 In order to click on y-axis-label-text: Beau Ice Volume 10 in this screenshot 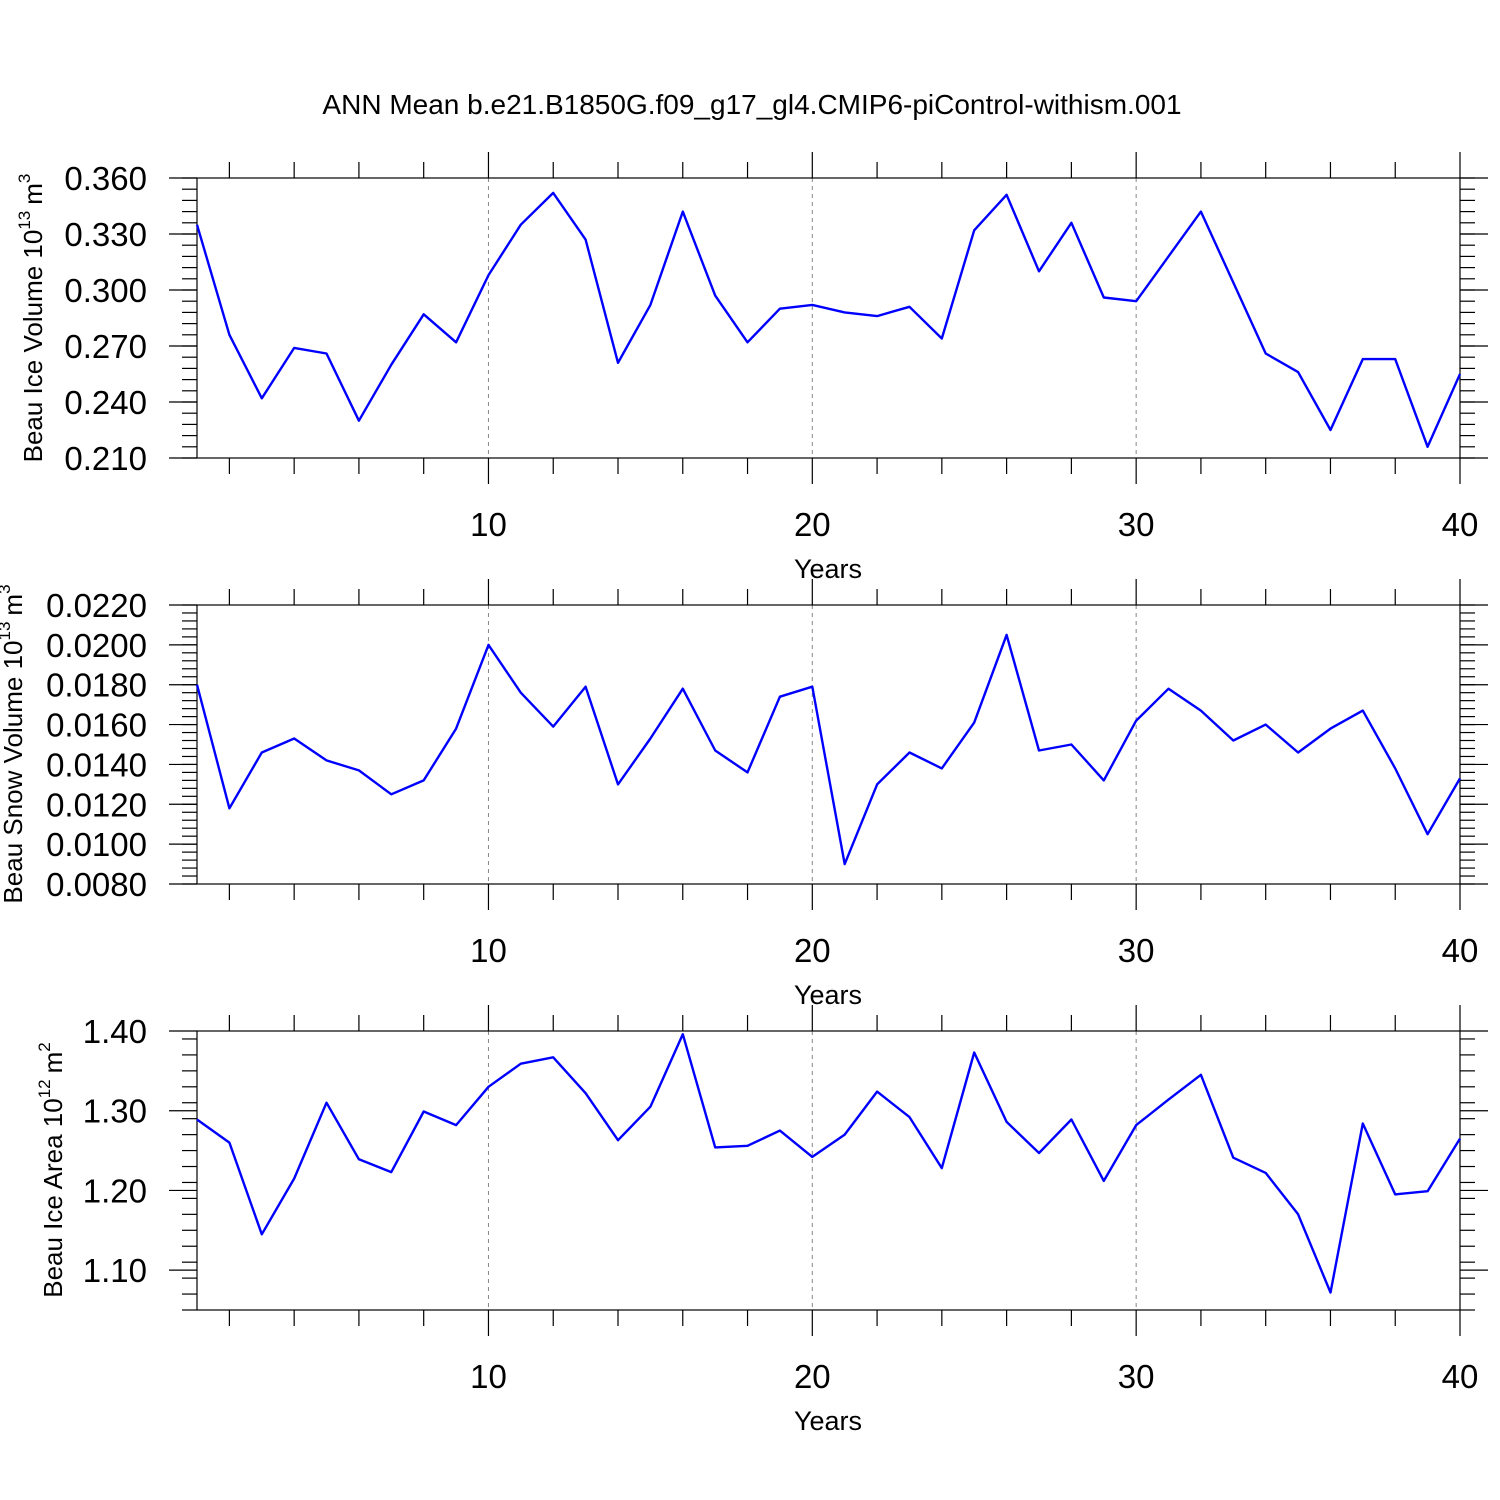, I will do `click(33, 346)`.